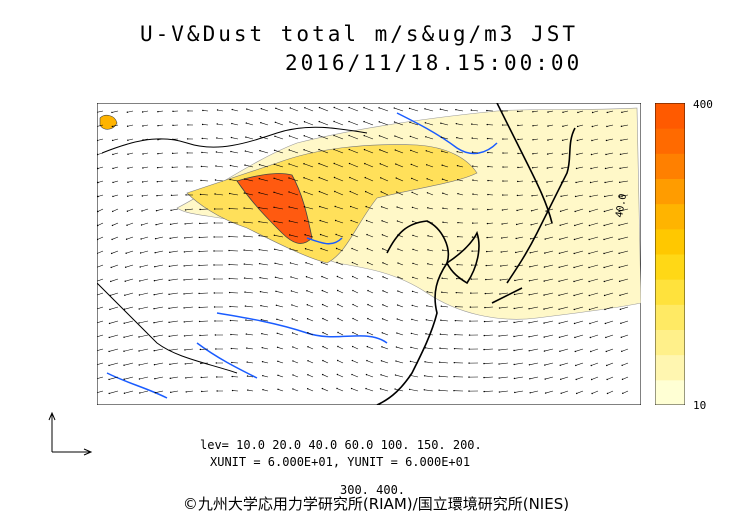 The width and height of the screenshot is (752, 532). Describe the element at coordinates (670, 191) in the screenshot. I see `colorbar-band` at that location.